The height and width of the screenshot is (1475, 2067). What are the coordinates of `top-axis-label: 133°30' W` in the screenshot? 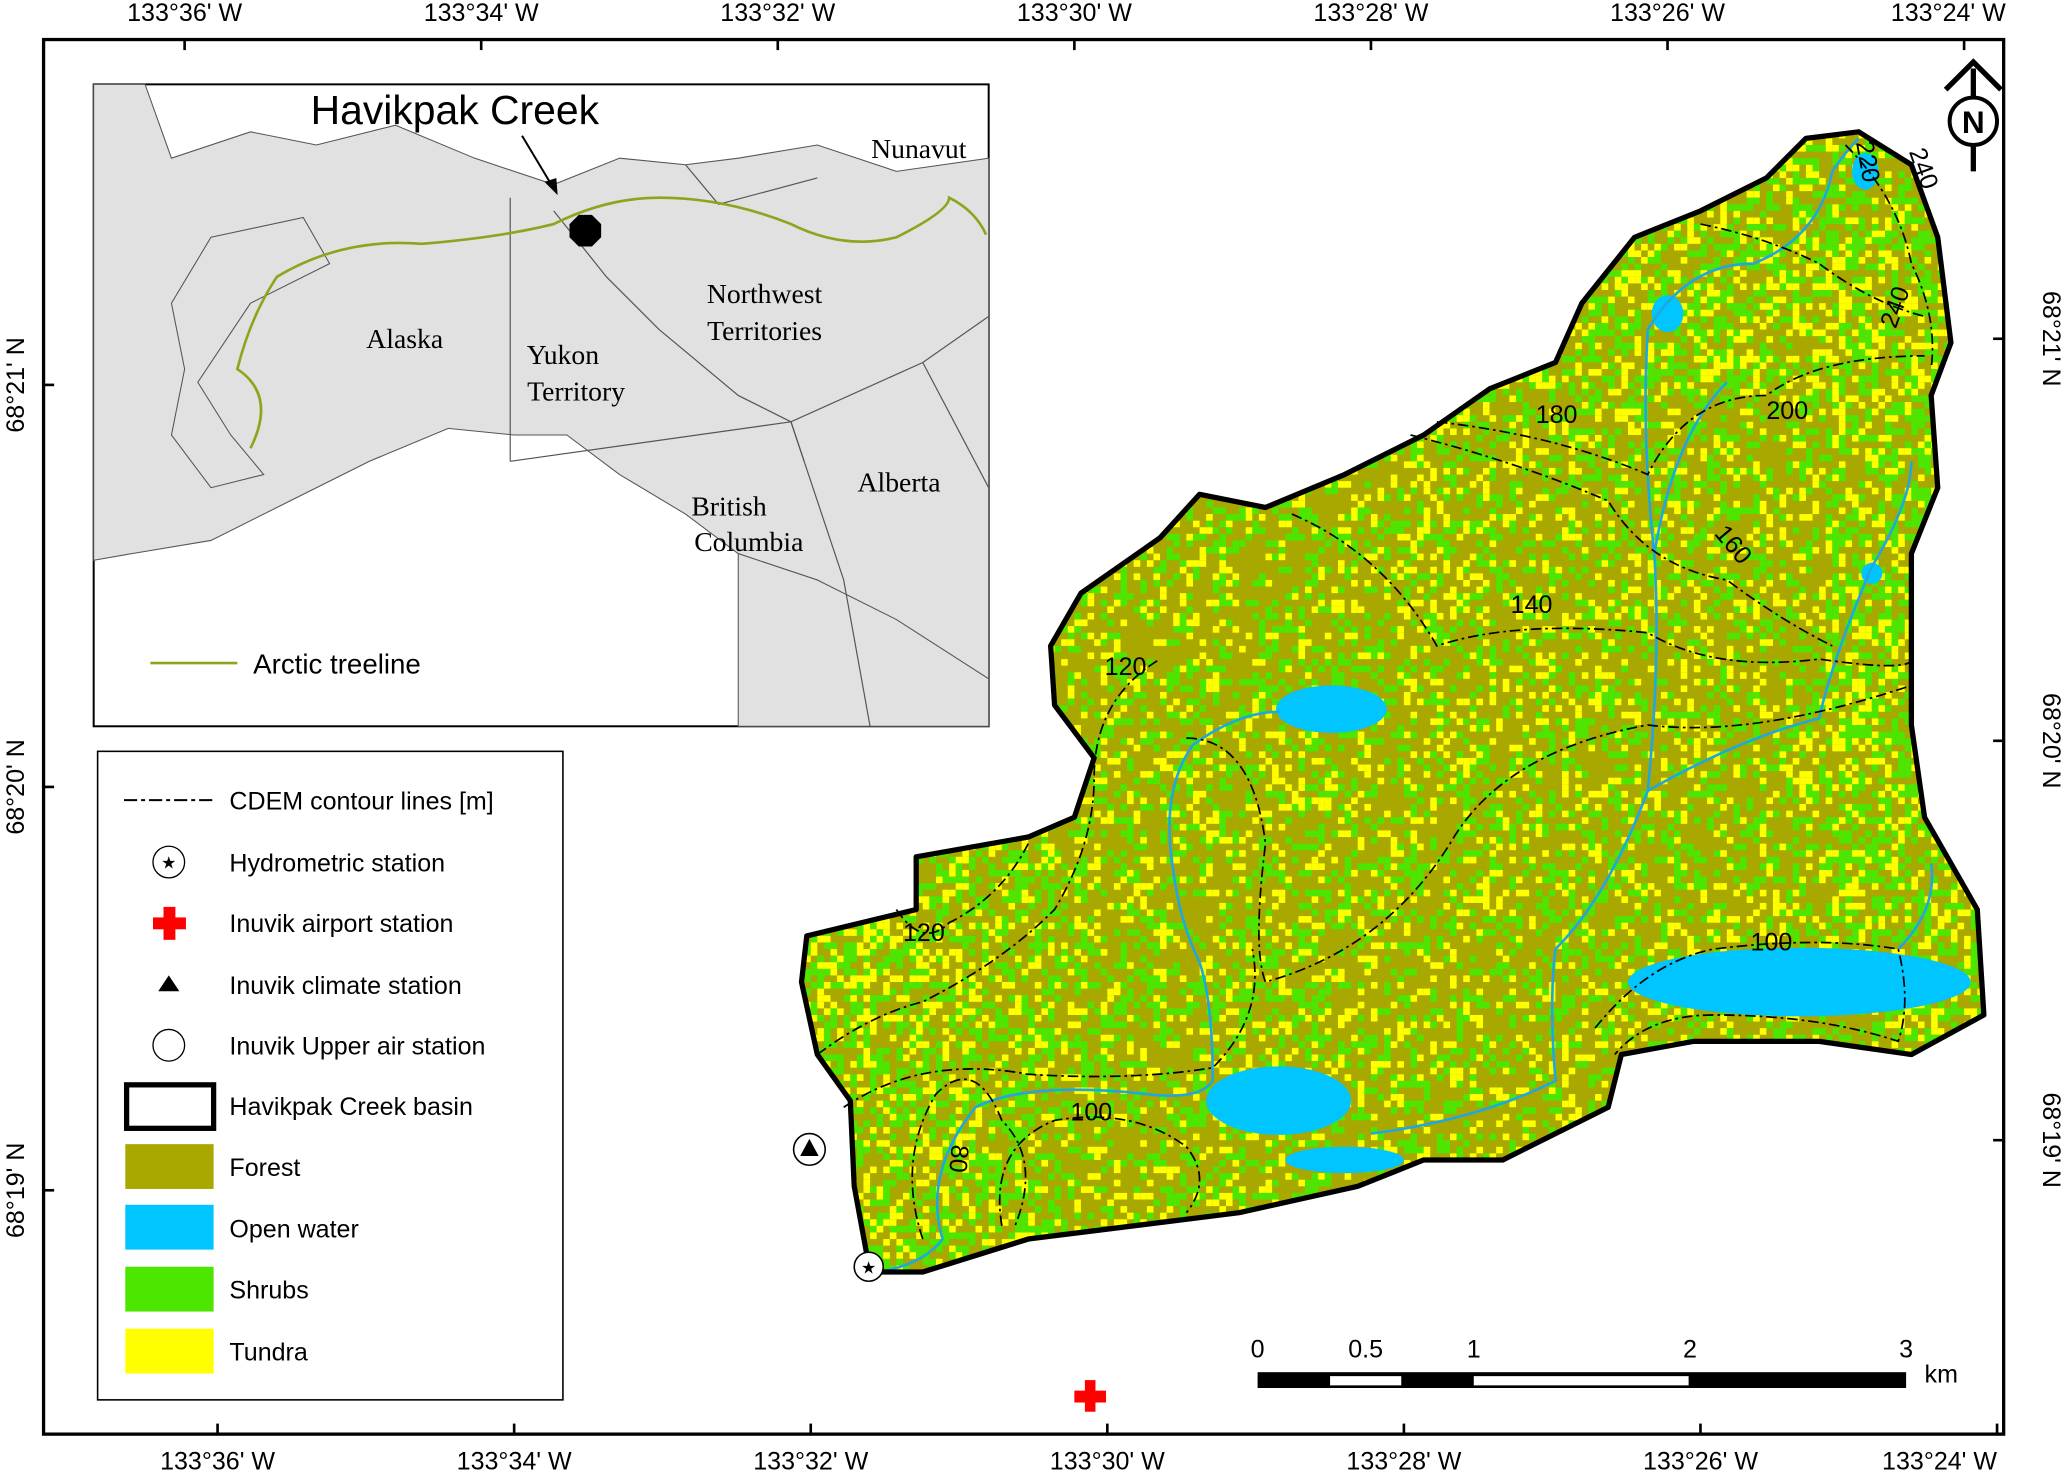 It's located at (1074, 13).